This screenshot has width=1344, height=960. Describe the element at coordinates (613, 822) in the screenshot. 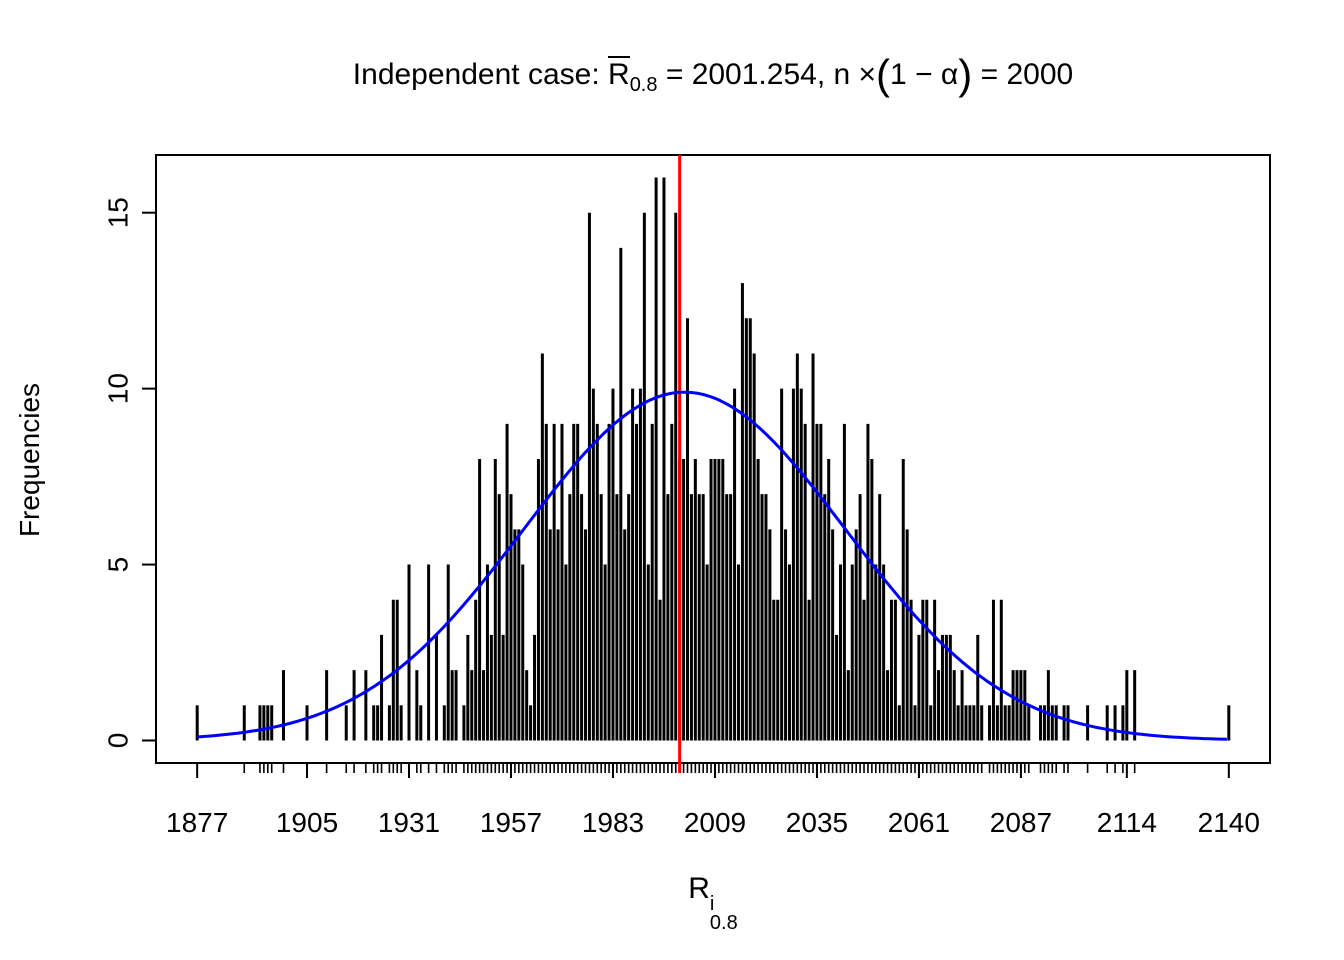

I see `x-tick-label: 1983` at that location.